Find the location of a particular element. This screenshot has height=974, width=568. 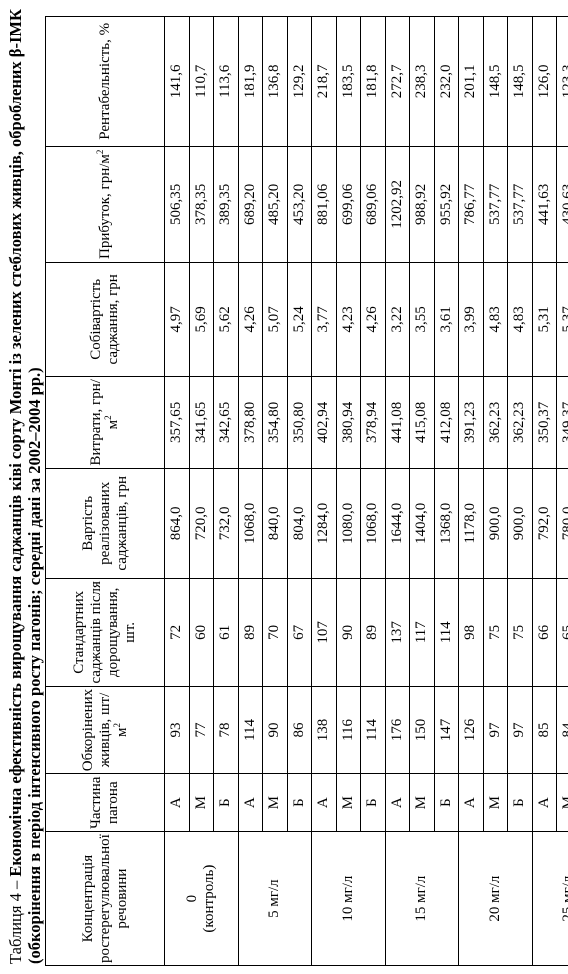

table-cell: 786,77 is located at coordinates (470, 204).